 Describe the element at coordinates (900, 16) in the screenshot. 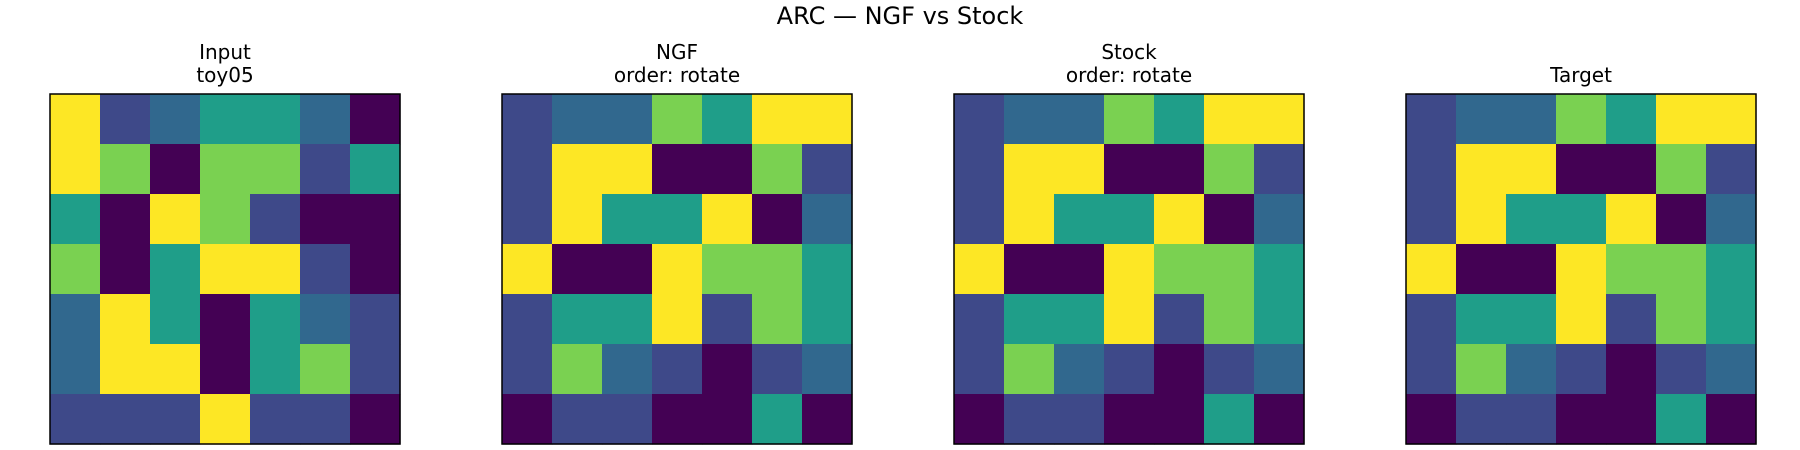

I see `figure-title: ARC — NGF vs Stock` at that location.